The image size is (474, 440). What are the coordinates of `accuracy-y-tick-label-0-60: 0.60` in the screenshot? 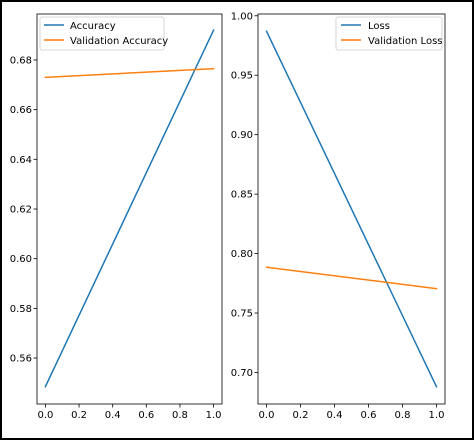 It's located at (21, 259).